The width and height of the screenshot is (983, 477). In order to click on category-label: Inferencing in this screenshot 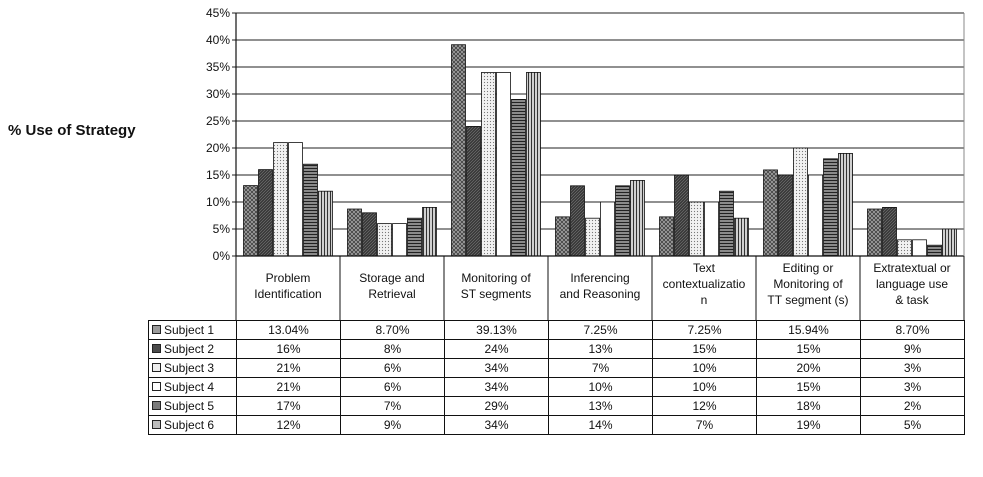, I will do `click(599, 278)`.